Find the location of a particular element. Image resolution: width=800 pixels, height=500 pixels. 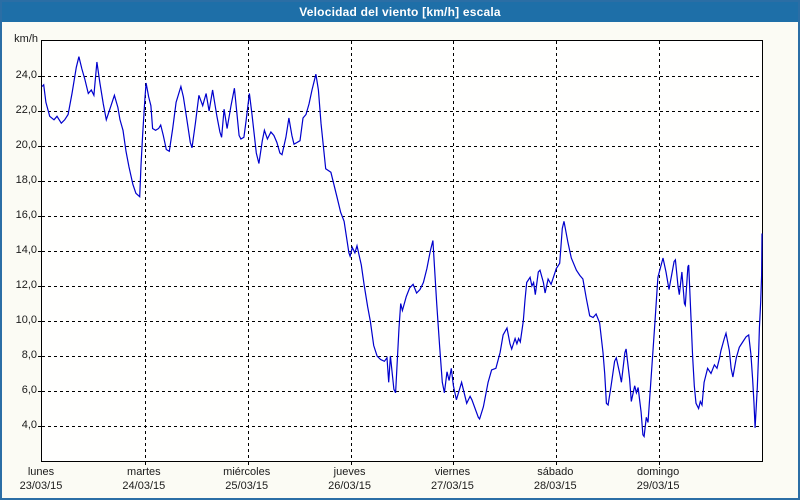

y-tick-label-4: 4,0 is located at coordinates (29, 425).